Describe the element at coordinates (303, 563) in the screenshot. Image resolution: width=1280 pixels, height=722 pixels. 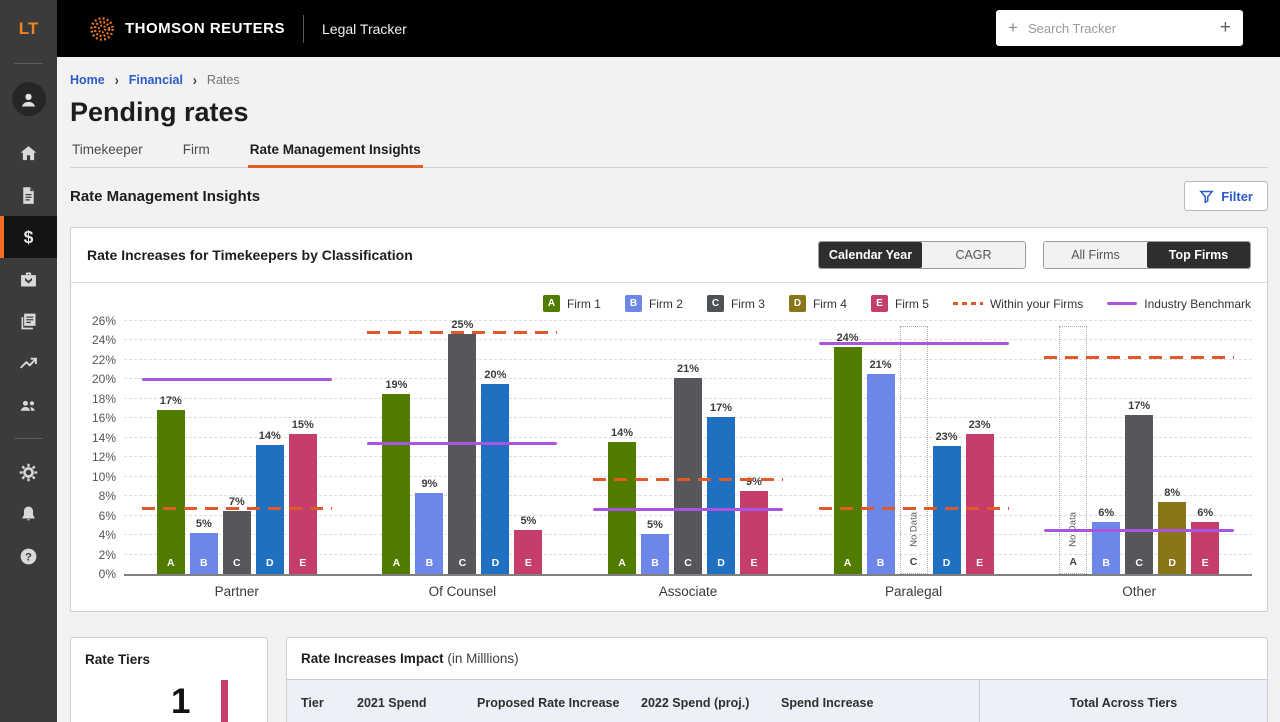
I see `bar-firm-letter: E` at that location.